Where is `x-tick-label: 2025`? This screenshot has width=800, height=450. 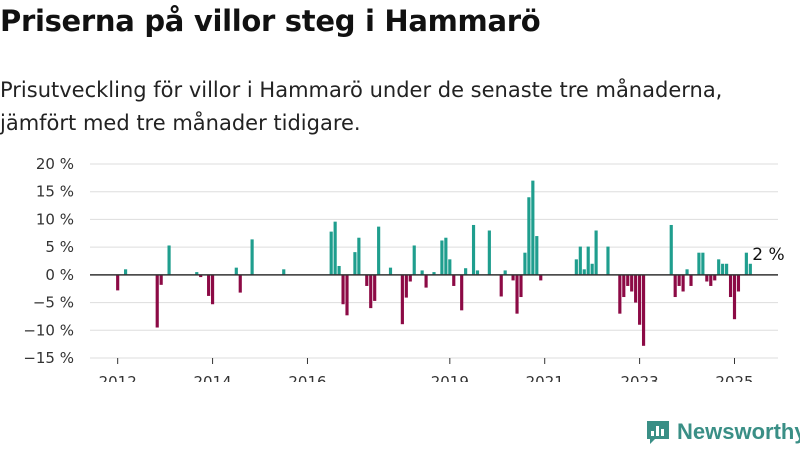 x-tick-label: 2025 is located at coordinates (734, 377).